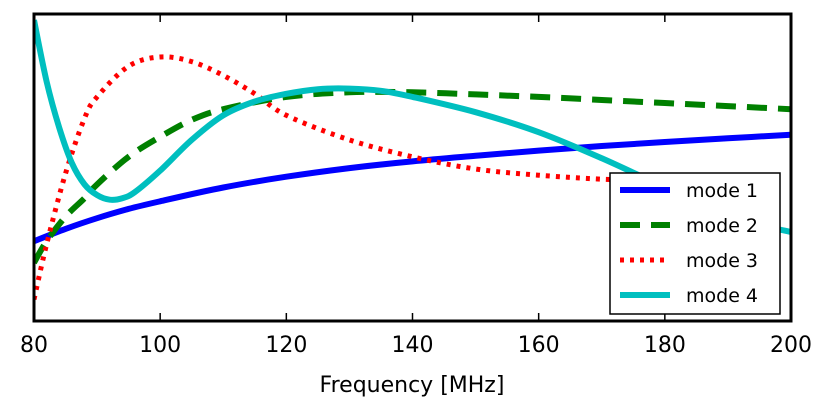  I want to click on legend-item: mode 2, so click(689, 226).